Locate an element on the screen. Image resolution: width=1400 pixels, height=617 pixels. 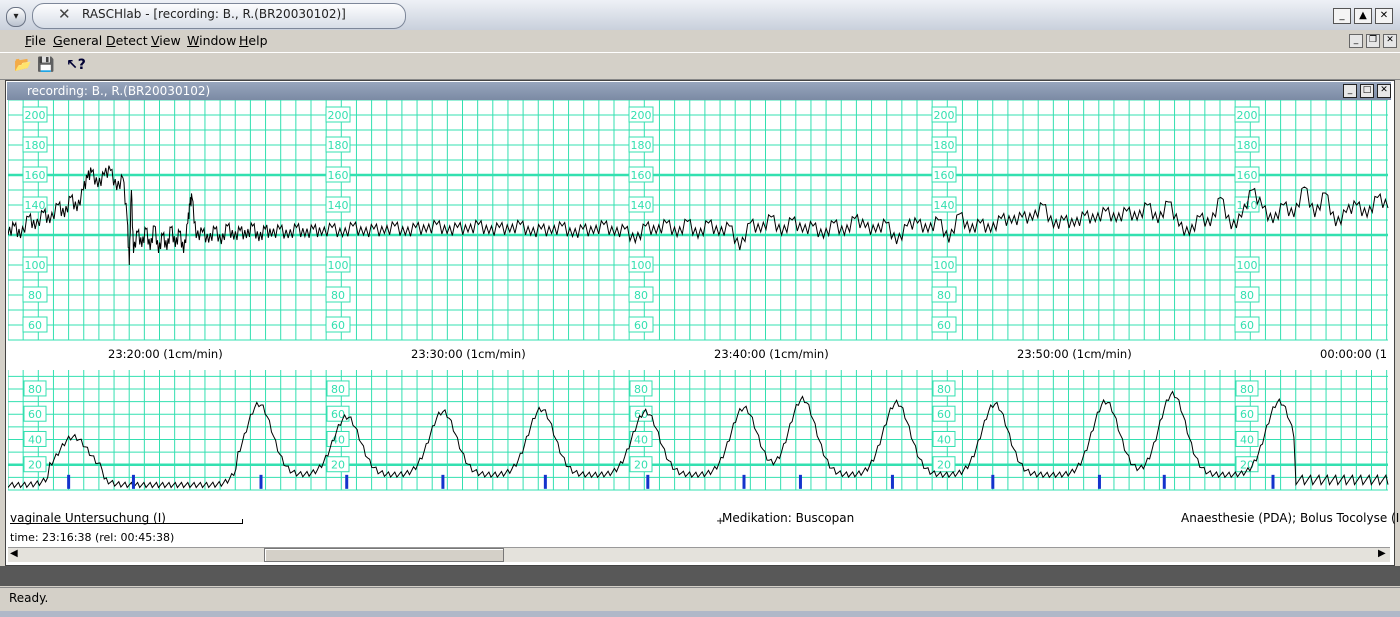
child-minimize-button: _ is located at coordinates (1350, 91).